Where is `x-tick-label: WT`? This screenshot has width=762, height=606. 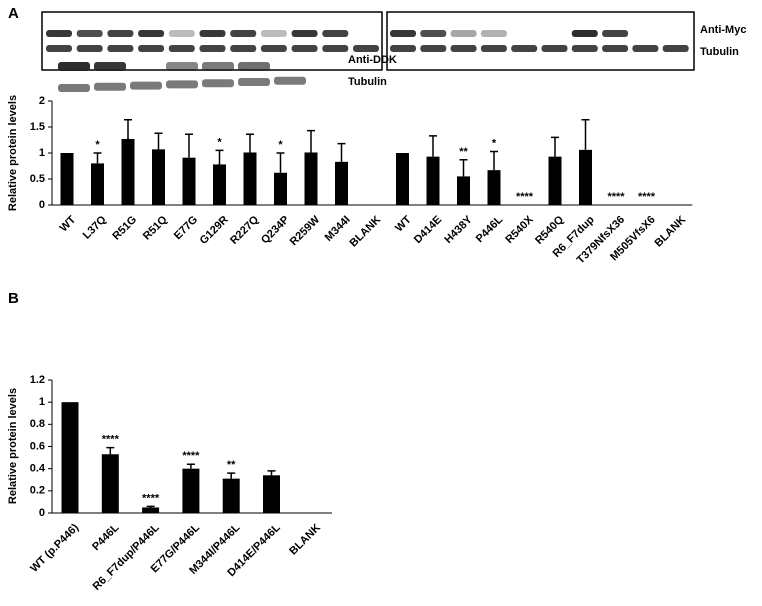
x-tick-label: WT is located at coordinates (68, 224).